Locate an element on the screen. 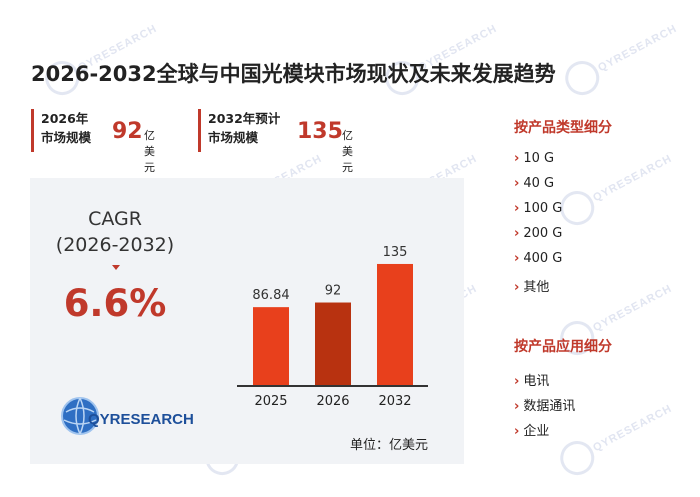 The height and width of the screenshot is (497, 700). bar-2026 is located at coordinates (333, 343).